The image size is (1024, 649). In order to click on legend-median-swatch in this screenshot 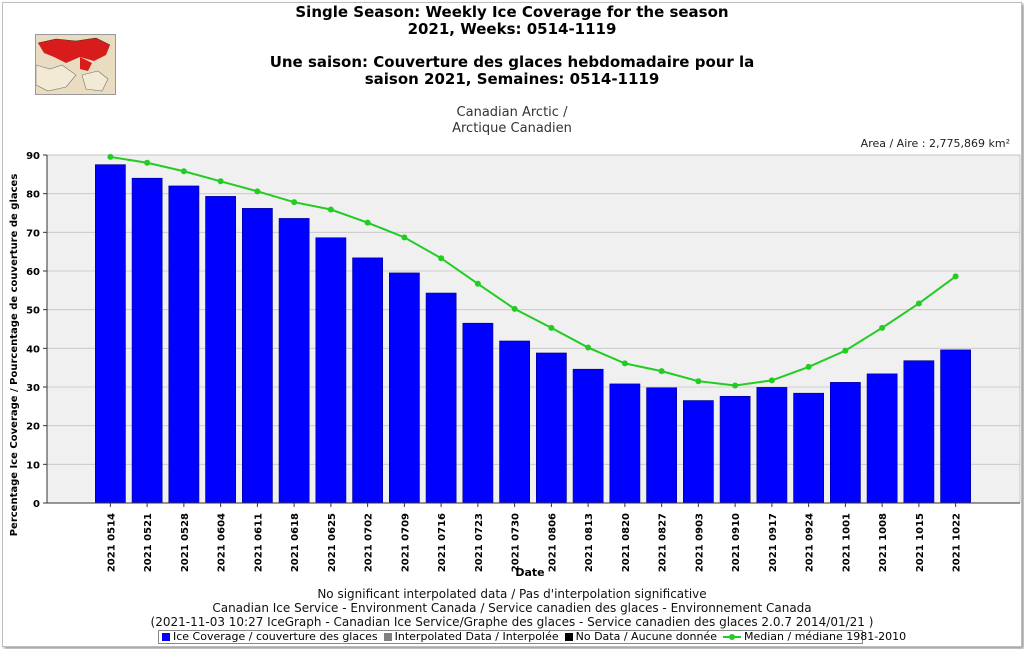, I will do `click(732, 637)`.